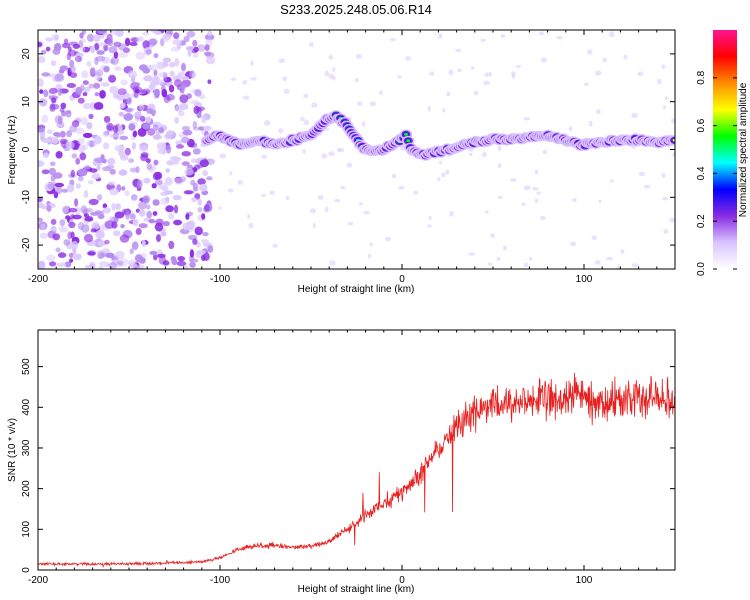 The height and width of the screenshot is (600, 750). Describe the element at coordinates (26, 197) in the screenshot. I see `y-tick-label: -10` at that location.